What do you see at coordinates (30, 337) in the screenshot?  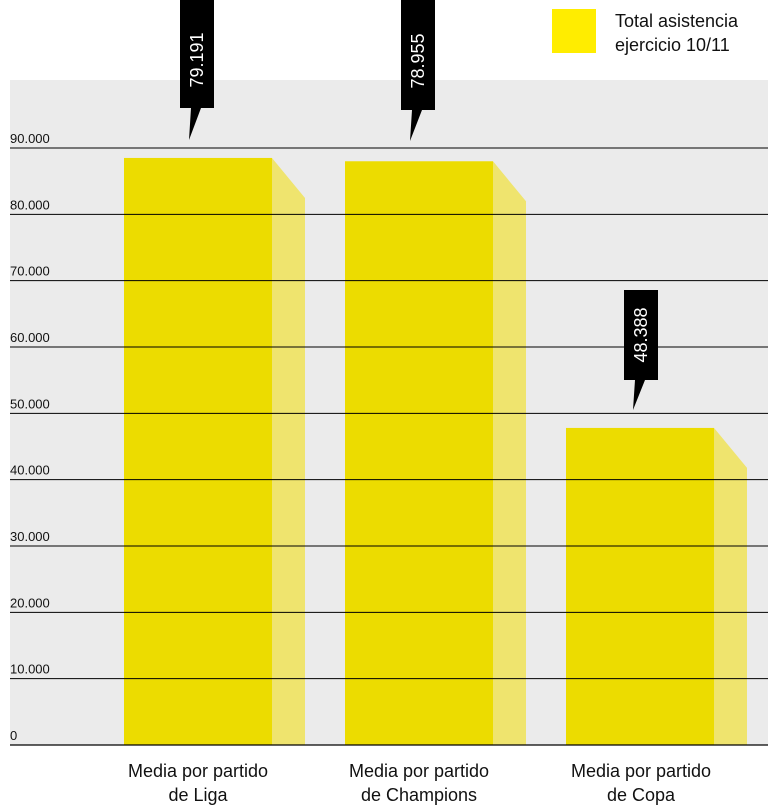 I see `y-tick-label: 60.000` at bounding box center [30, 337].